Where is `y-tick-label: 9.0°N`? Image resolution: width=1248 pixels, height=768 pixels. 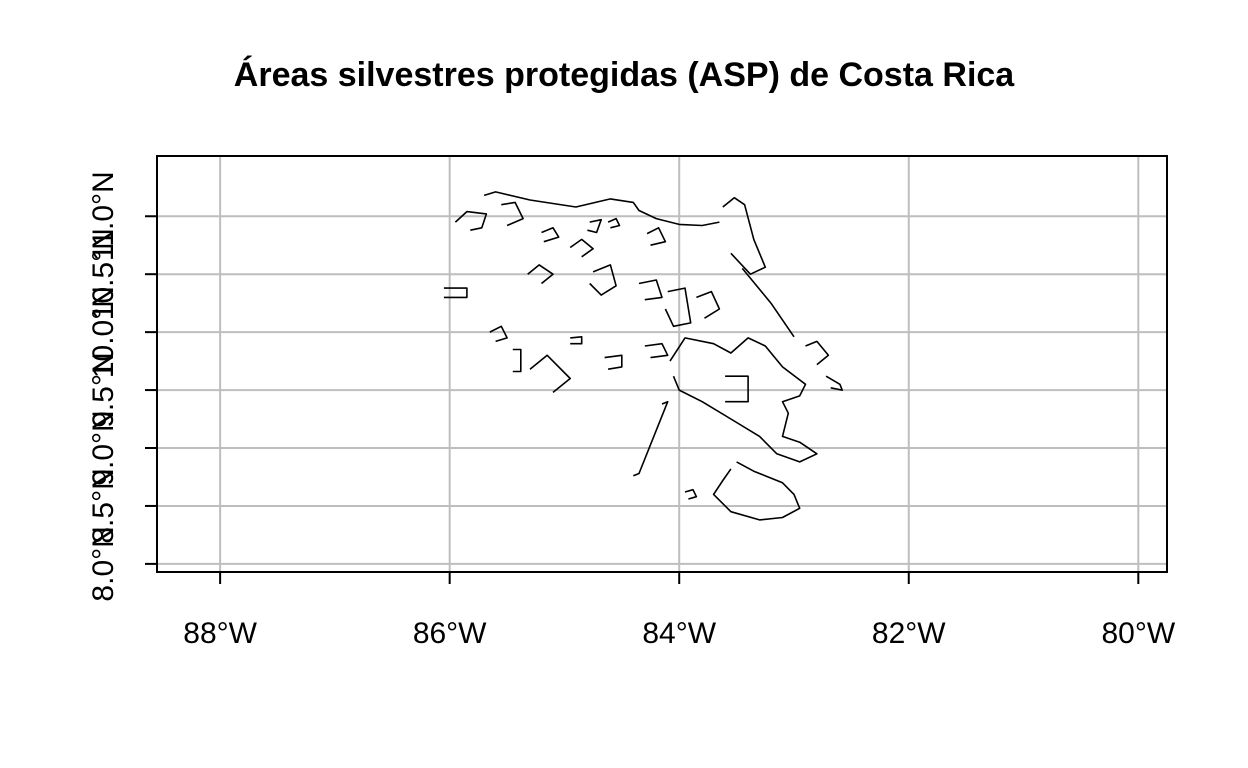
y-tick-label: 9.0°N is located at coordinates (103, 447).